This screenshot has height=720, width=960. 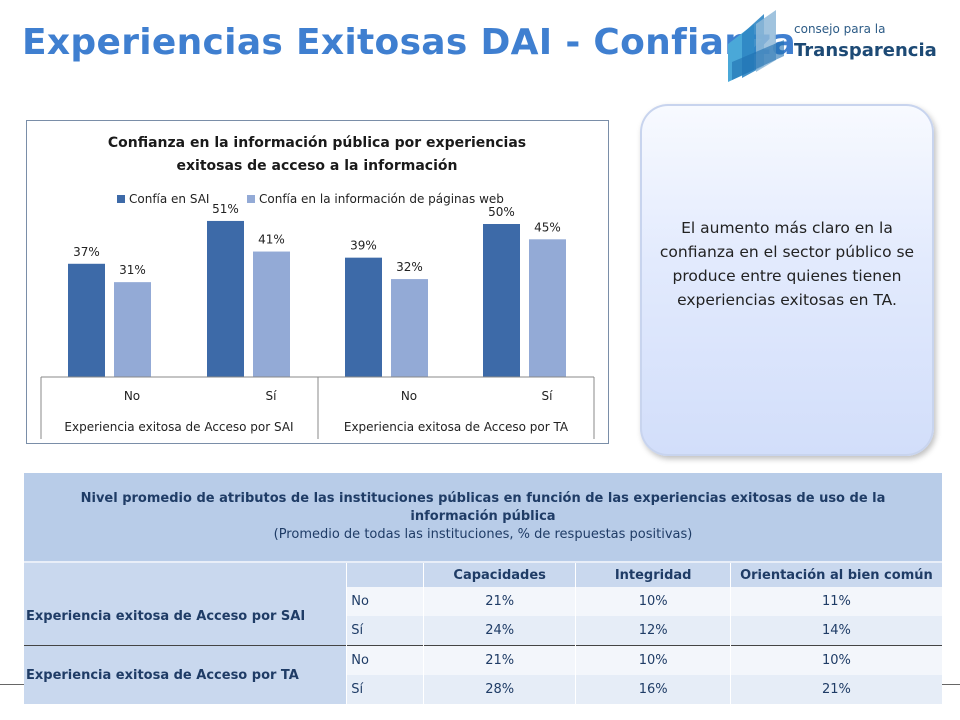 I want to click on table-corner-cell, so click(x=185, y=575).